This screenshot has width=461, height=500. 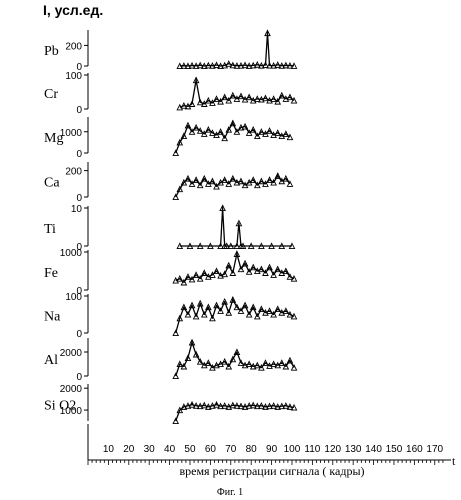 I want to click on series-label: Fe, so click(x=51, y=273).